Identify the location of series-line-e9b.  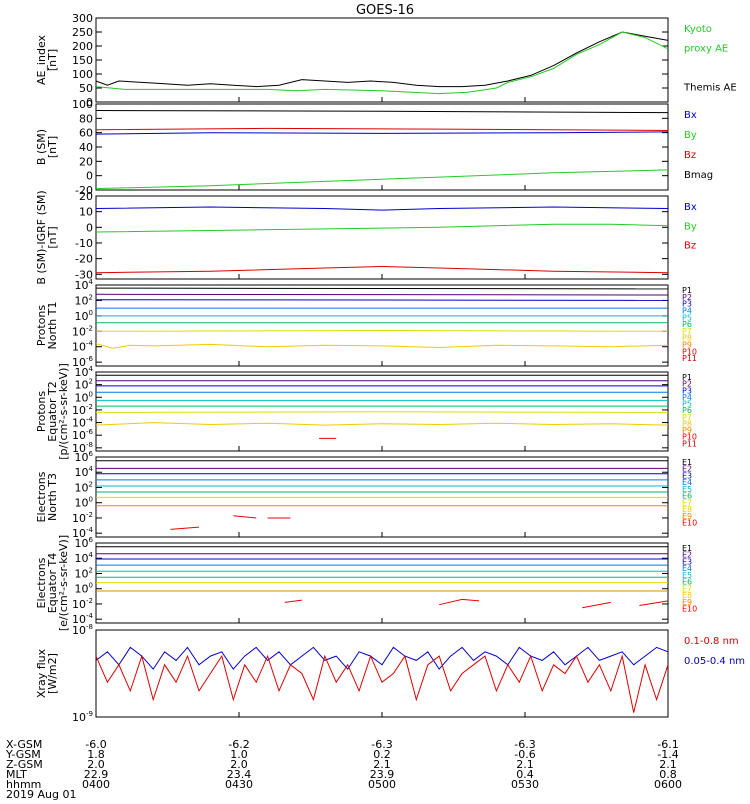
(459, 602).